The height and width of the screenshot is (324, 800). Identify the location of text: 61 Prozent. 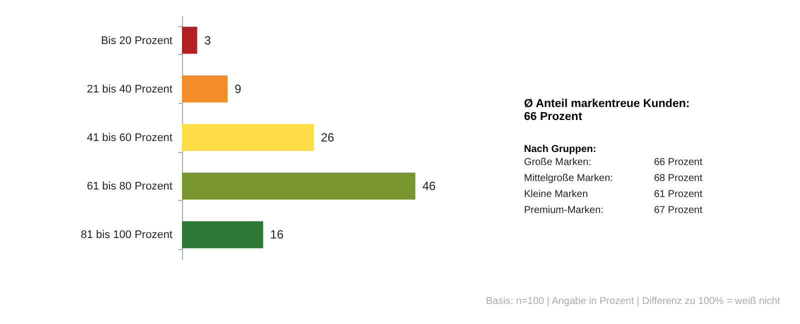
(678, 194).